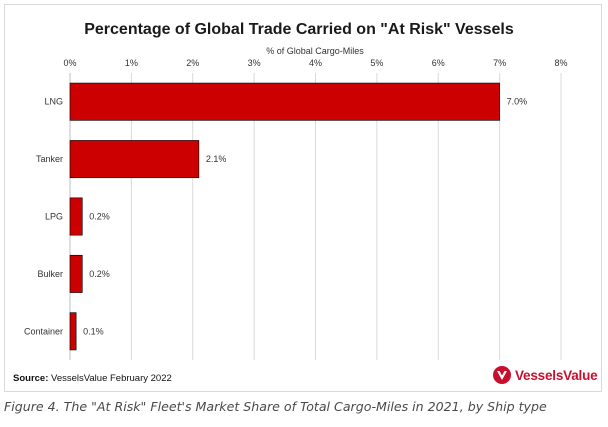 This screenshot has width=608, height=427. Describe the element at coordinates (69, 63) in the screenshot. I see `x-tick-label: 0%` at that location.